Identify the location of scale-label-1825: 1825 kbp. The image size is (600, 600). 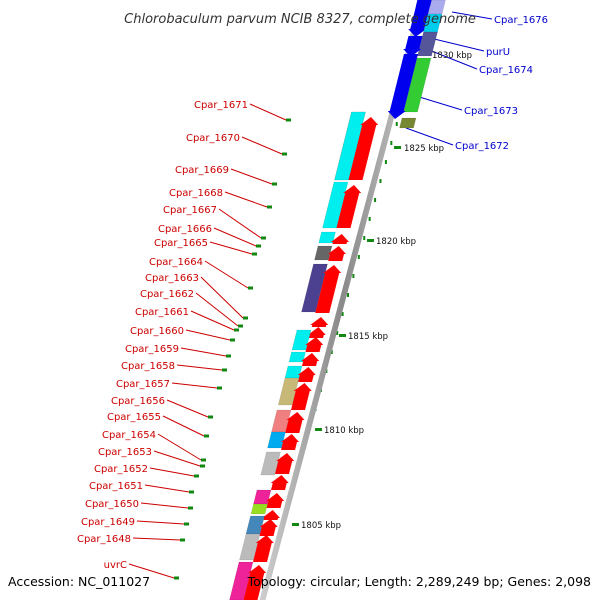
(424, 149).